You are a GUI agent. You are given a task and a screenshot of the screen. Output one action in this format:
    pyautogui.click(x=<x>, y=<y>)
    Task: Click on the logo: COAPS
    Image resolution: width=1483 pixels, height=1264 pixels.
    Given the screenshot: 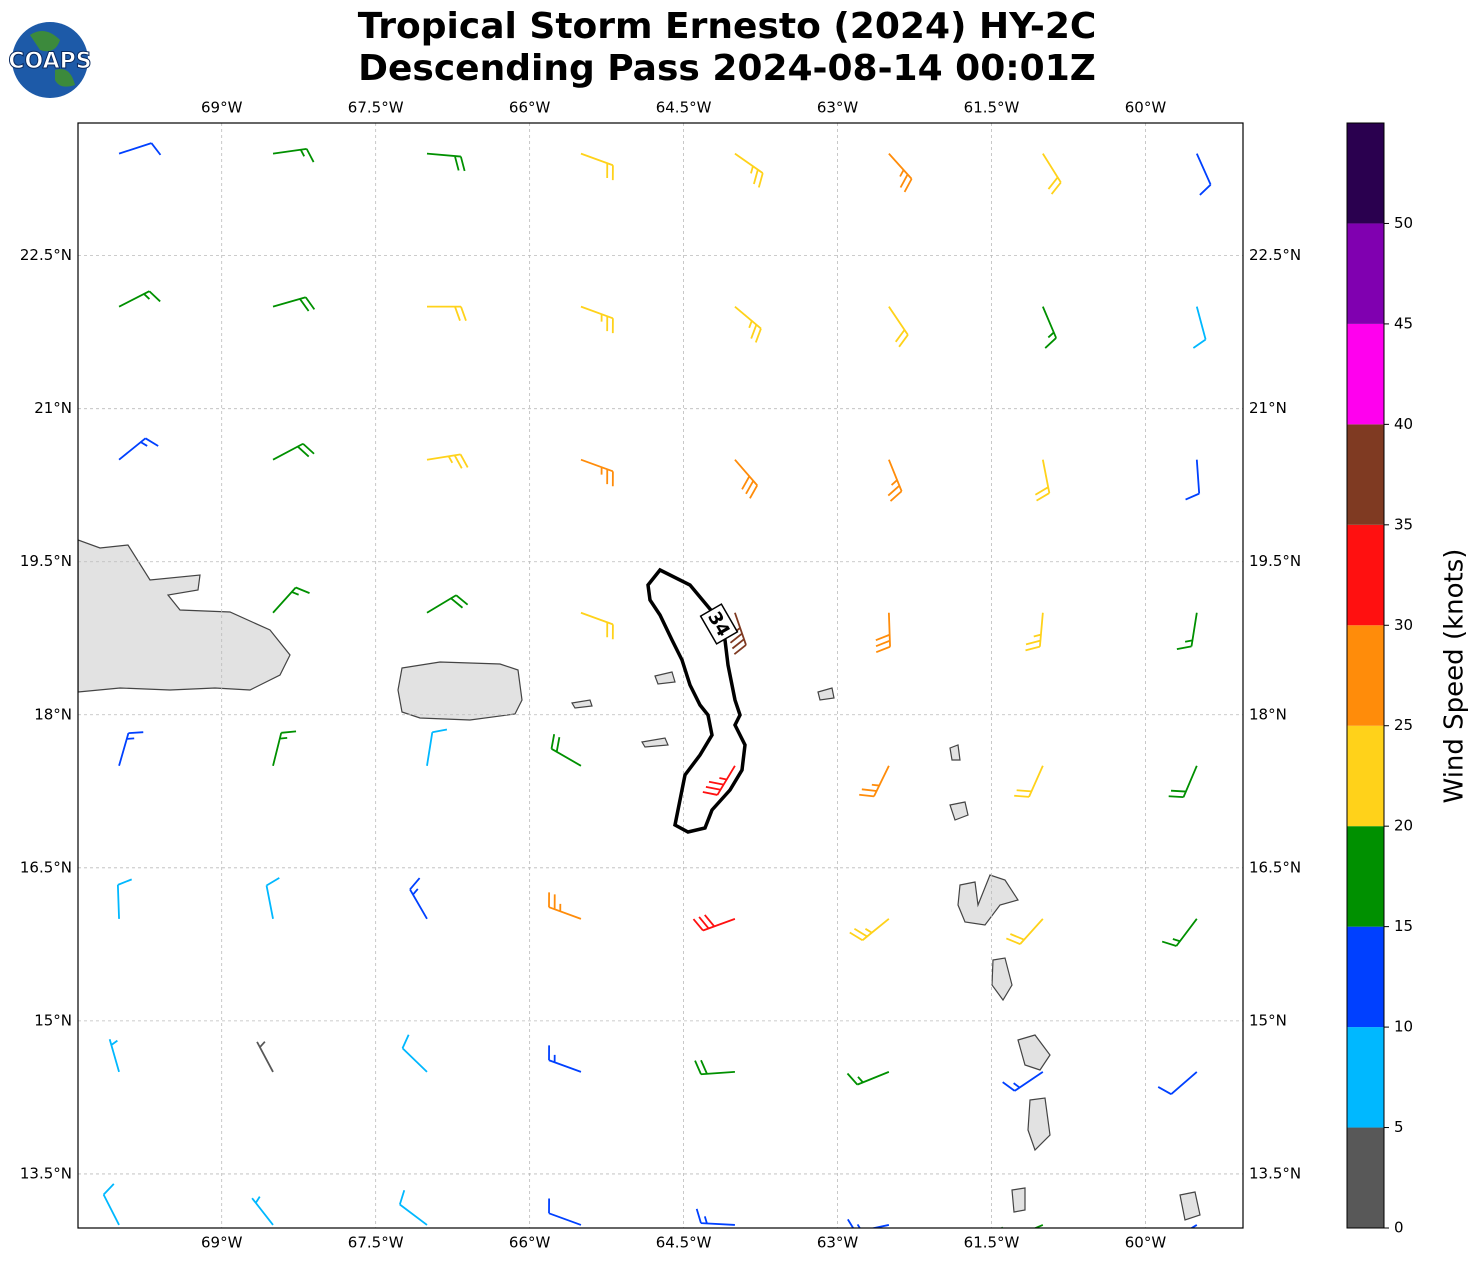 What is the action you would take?
    pyautogui.click(x=50, y=60)
    